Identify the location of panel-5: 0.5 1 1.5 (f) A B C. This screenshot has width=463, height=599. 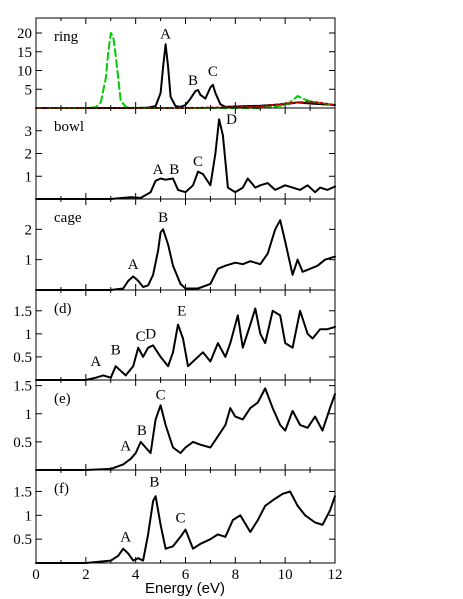
(174, 516).